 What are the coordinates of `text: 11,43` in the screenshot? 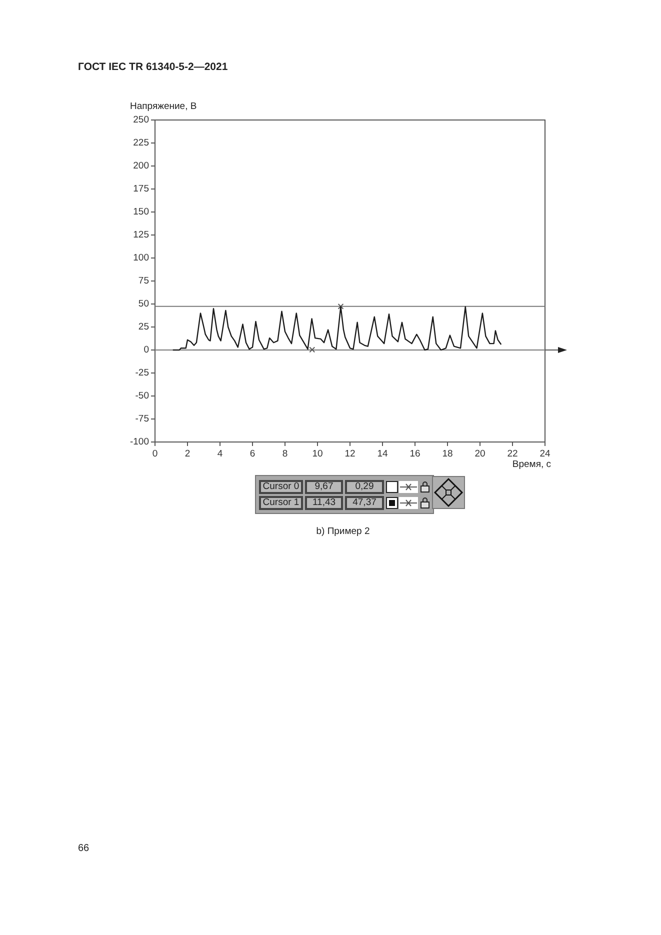 It's located at (324, 503).